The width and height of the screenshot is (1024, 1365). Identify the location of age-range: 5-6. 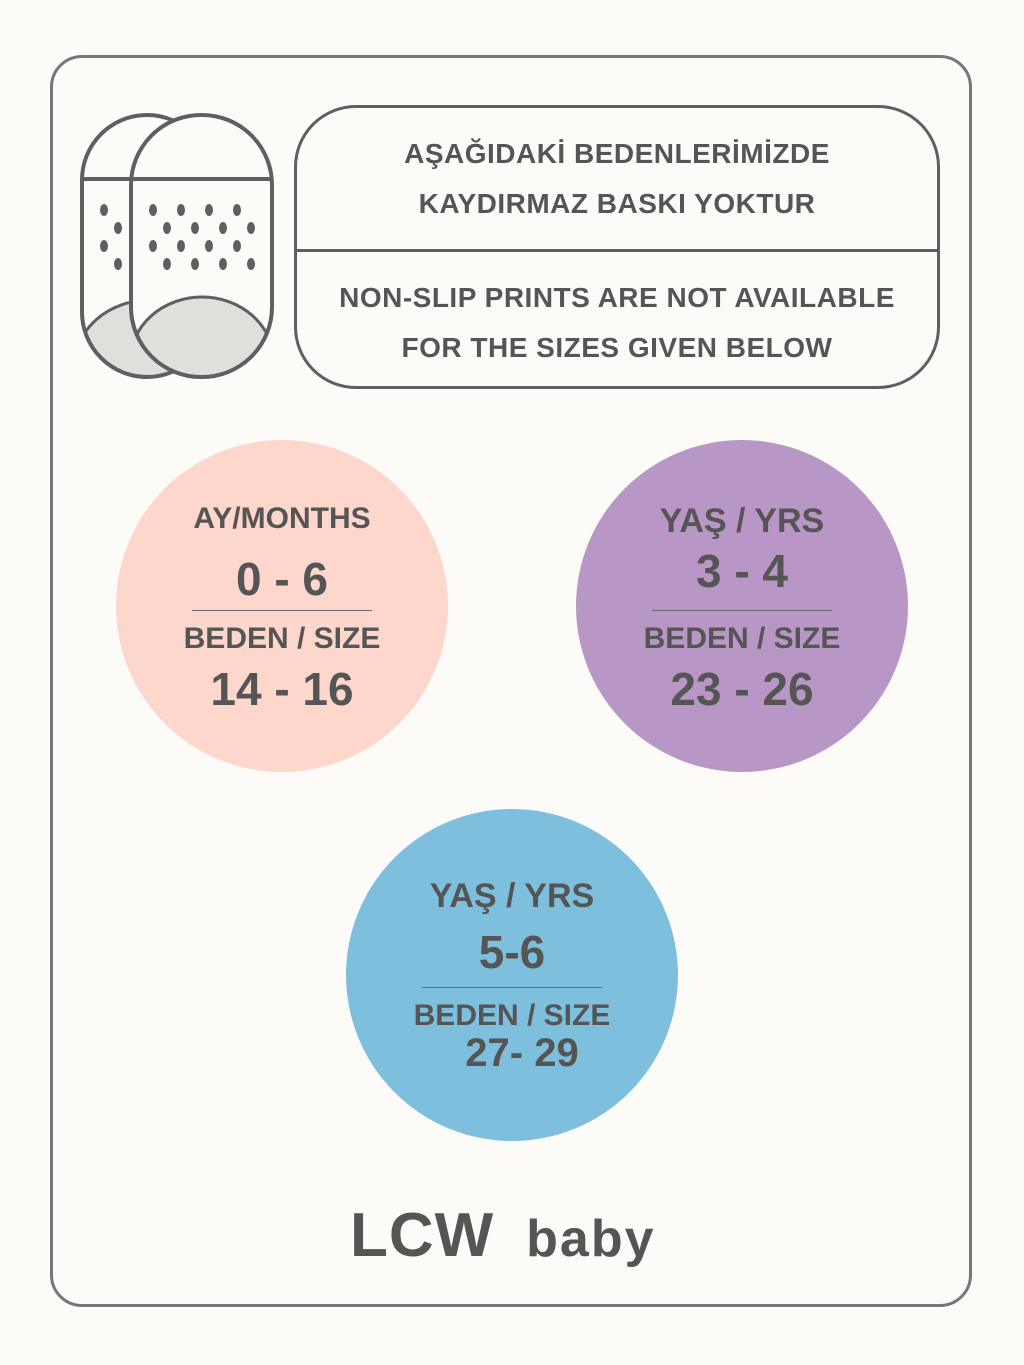
(512, 952).